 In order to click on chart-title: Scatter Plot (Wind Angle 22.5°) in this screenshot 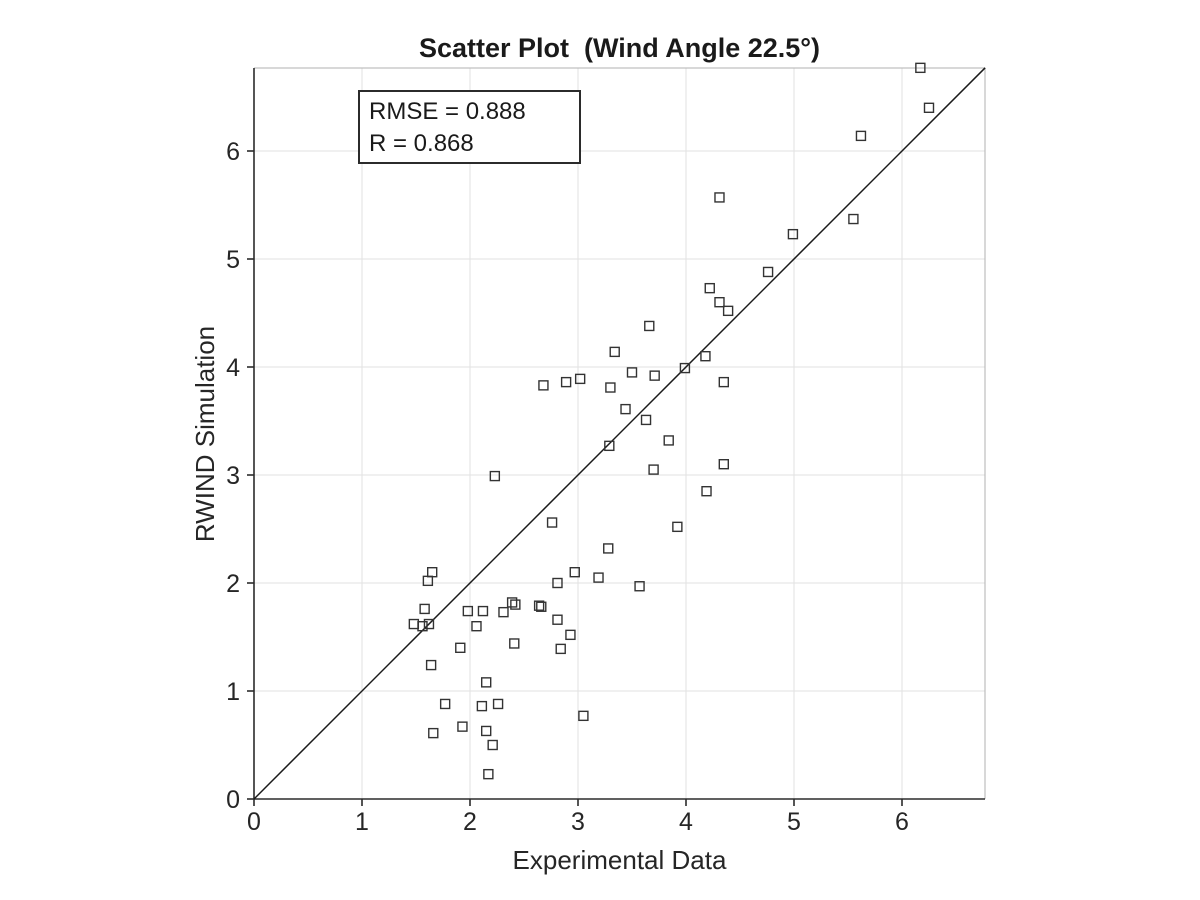, I will do `click(619, 48)`.